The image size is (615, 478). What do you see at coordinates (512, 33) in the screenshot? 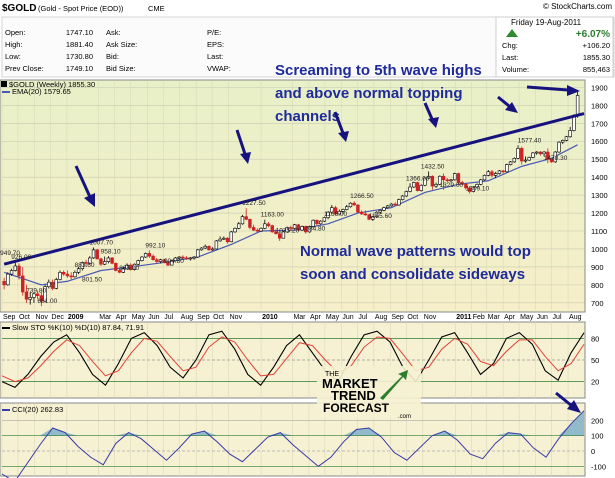
I see `up-arrow-icon` at bounding box center [512, 33].